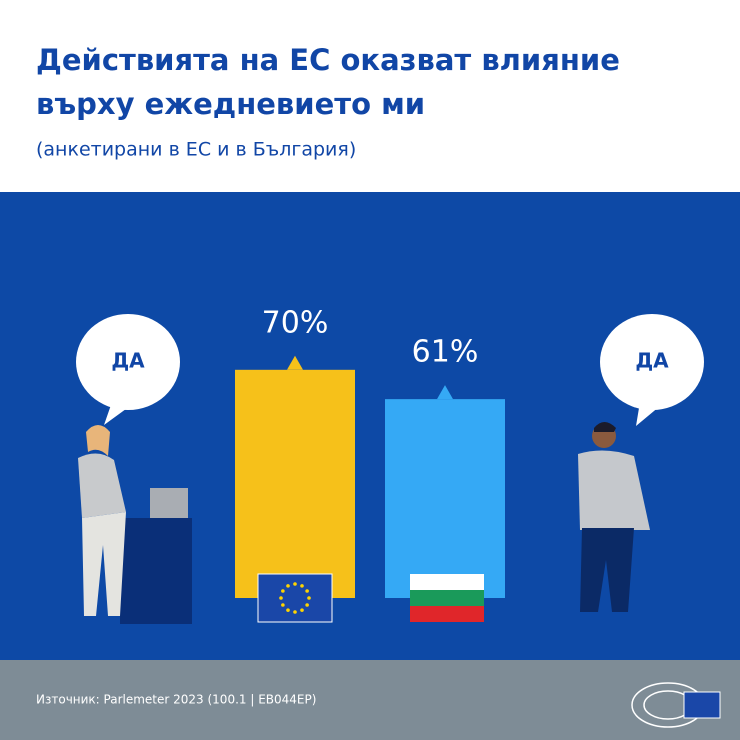 Image resolution: width=740 pixels, height=740 pixels. Describe the element at coordinates (676, 705) in the screenshot. I see `ep-logo` at that location.